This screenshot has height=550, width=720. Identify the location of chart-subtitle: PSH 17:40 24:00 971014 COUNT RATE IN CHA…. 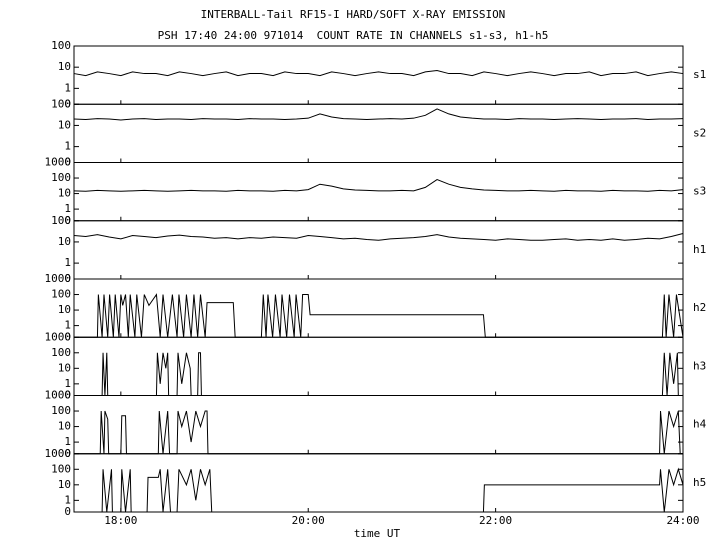
(353, 35).